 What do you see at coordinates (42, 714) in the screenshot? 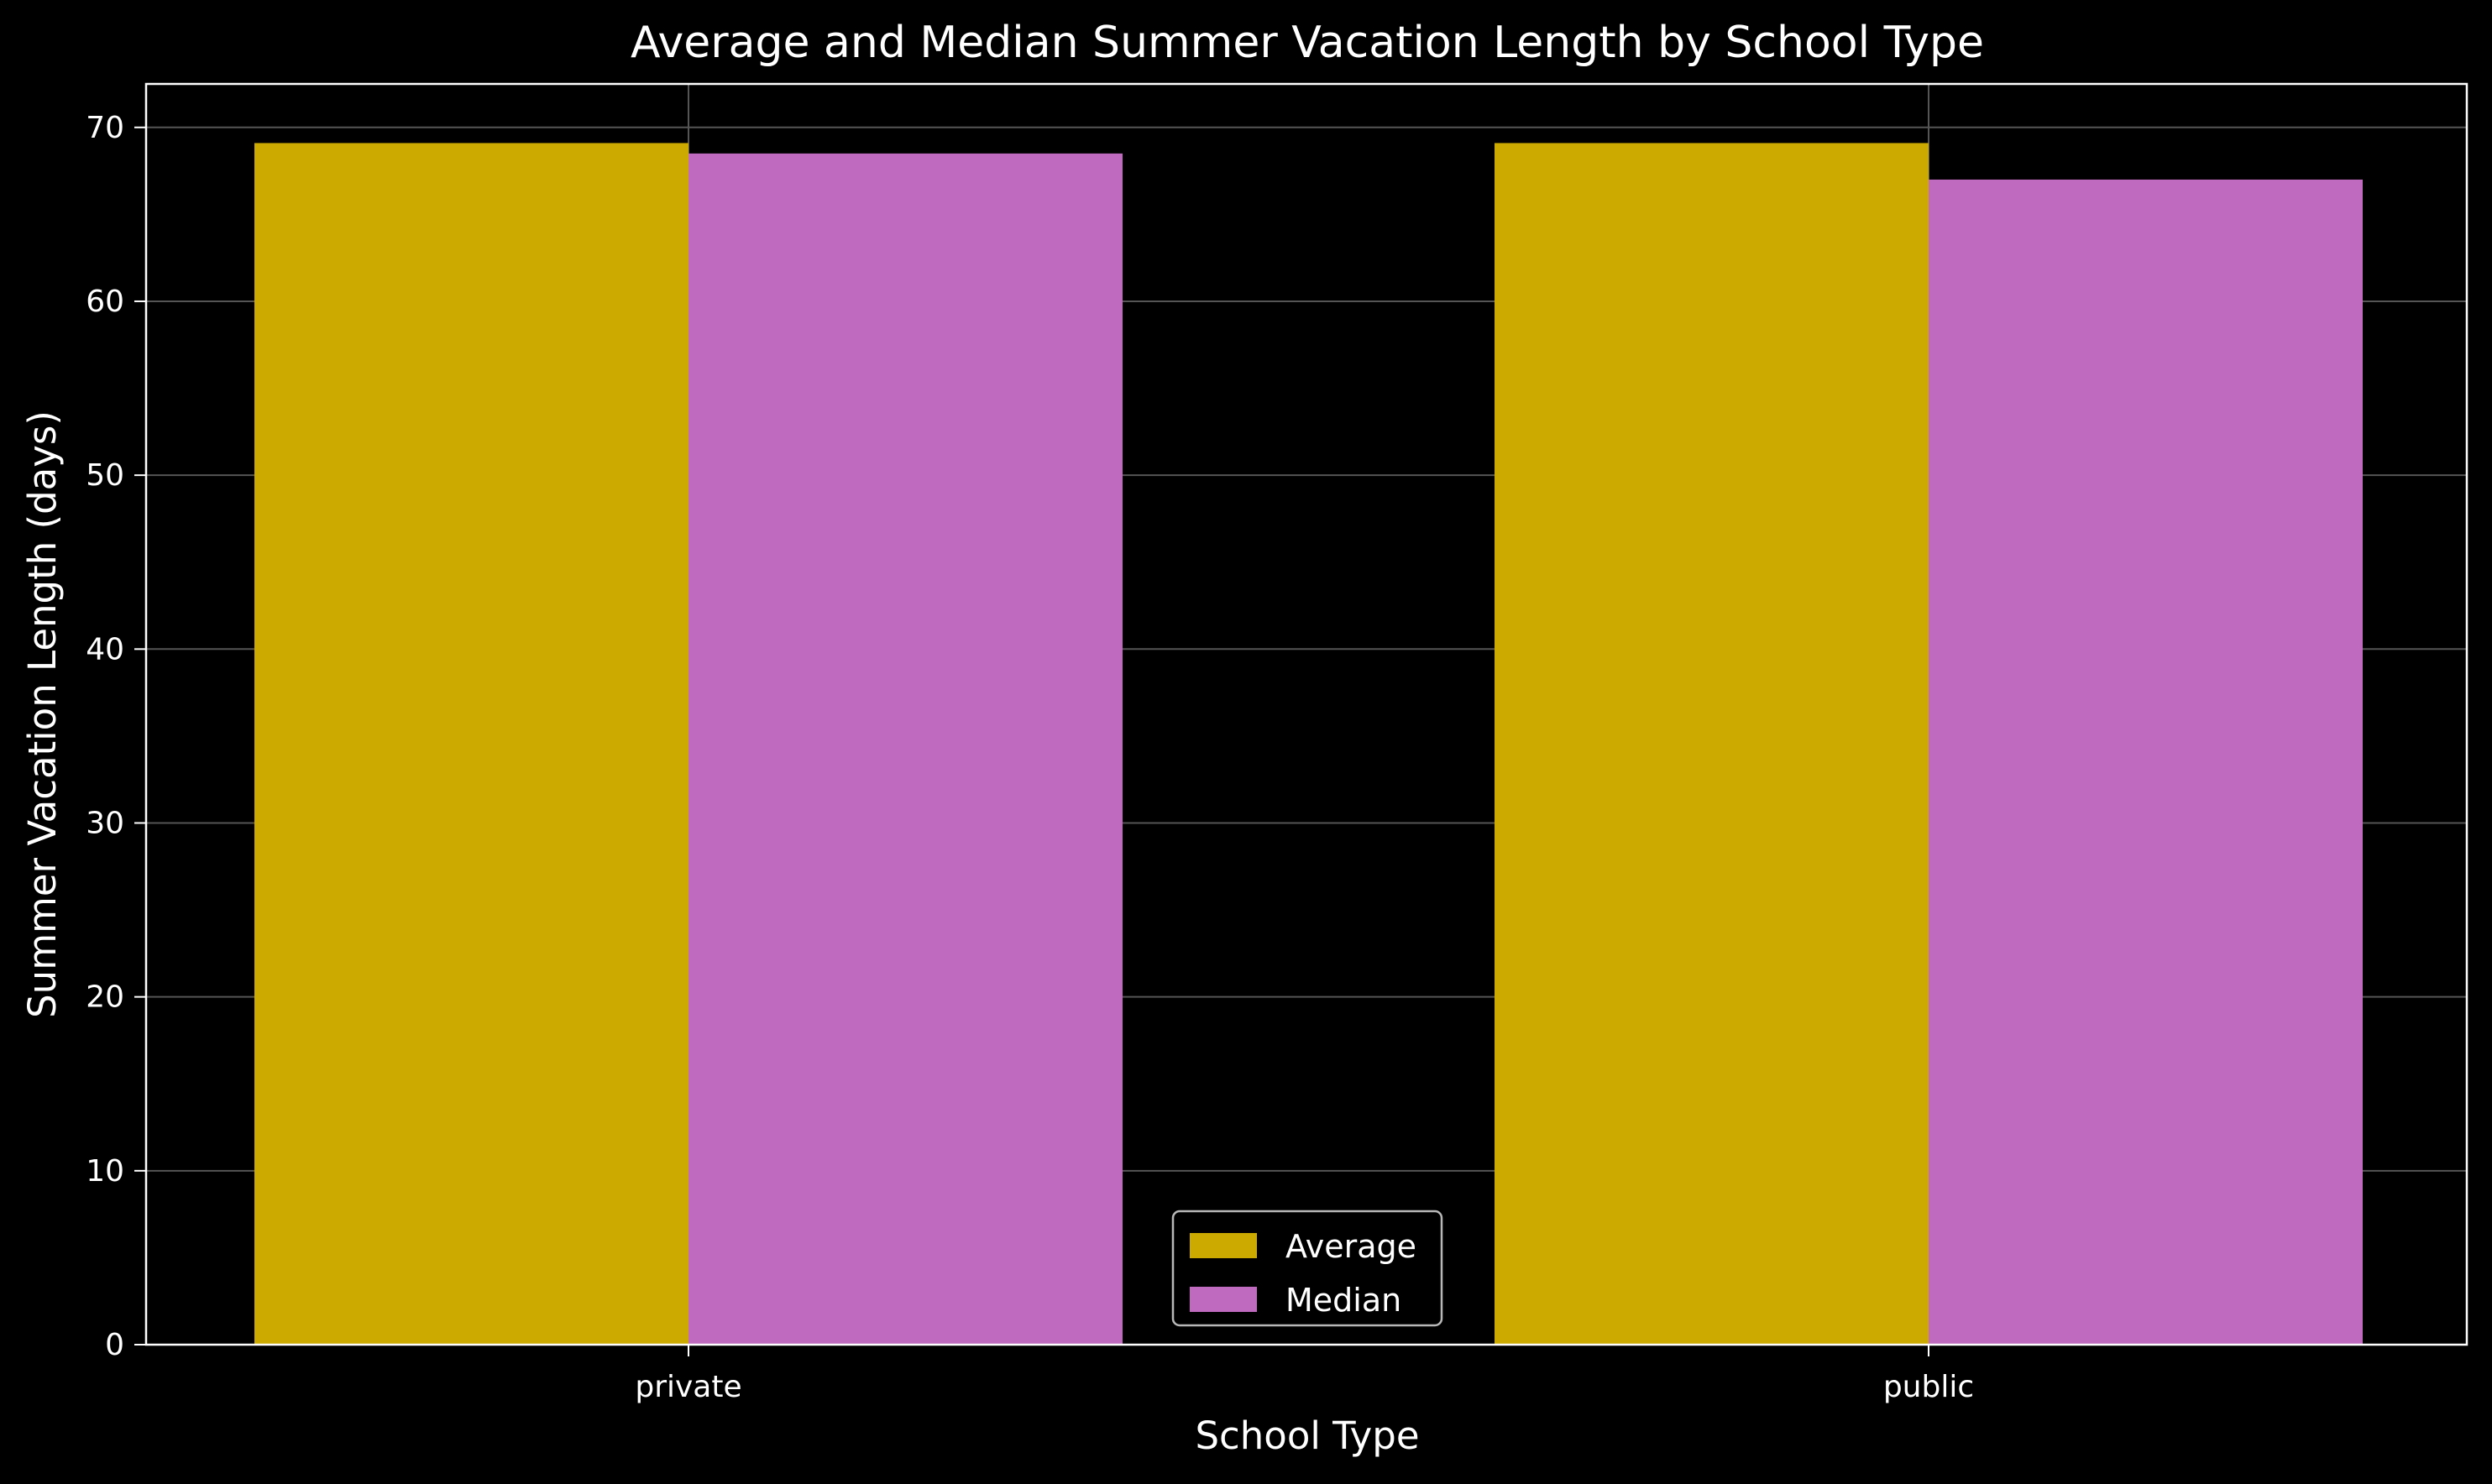
I see `y-axis-label: Summer Vacation Length (days)` at bounding box center [42, 714].